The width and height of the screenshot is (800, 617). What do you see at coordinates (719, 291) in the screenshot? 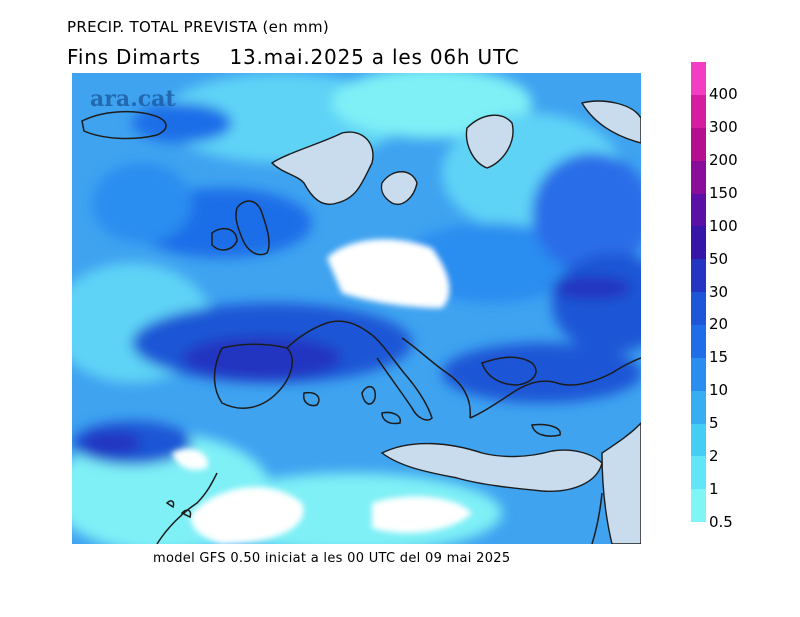
I see `legend-label: 30` at bounding box center [719, 291].